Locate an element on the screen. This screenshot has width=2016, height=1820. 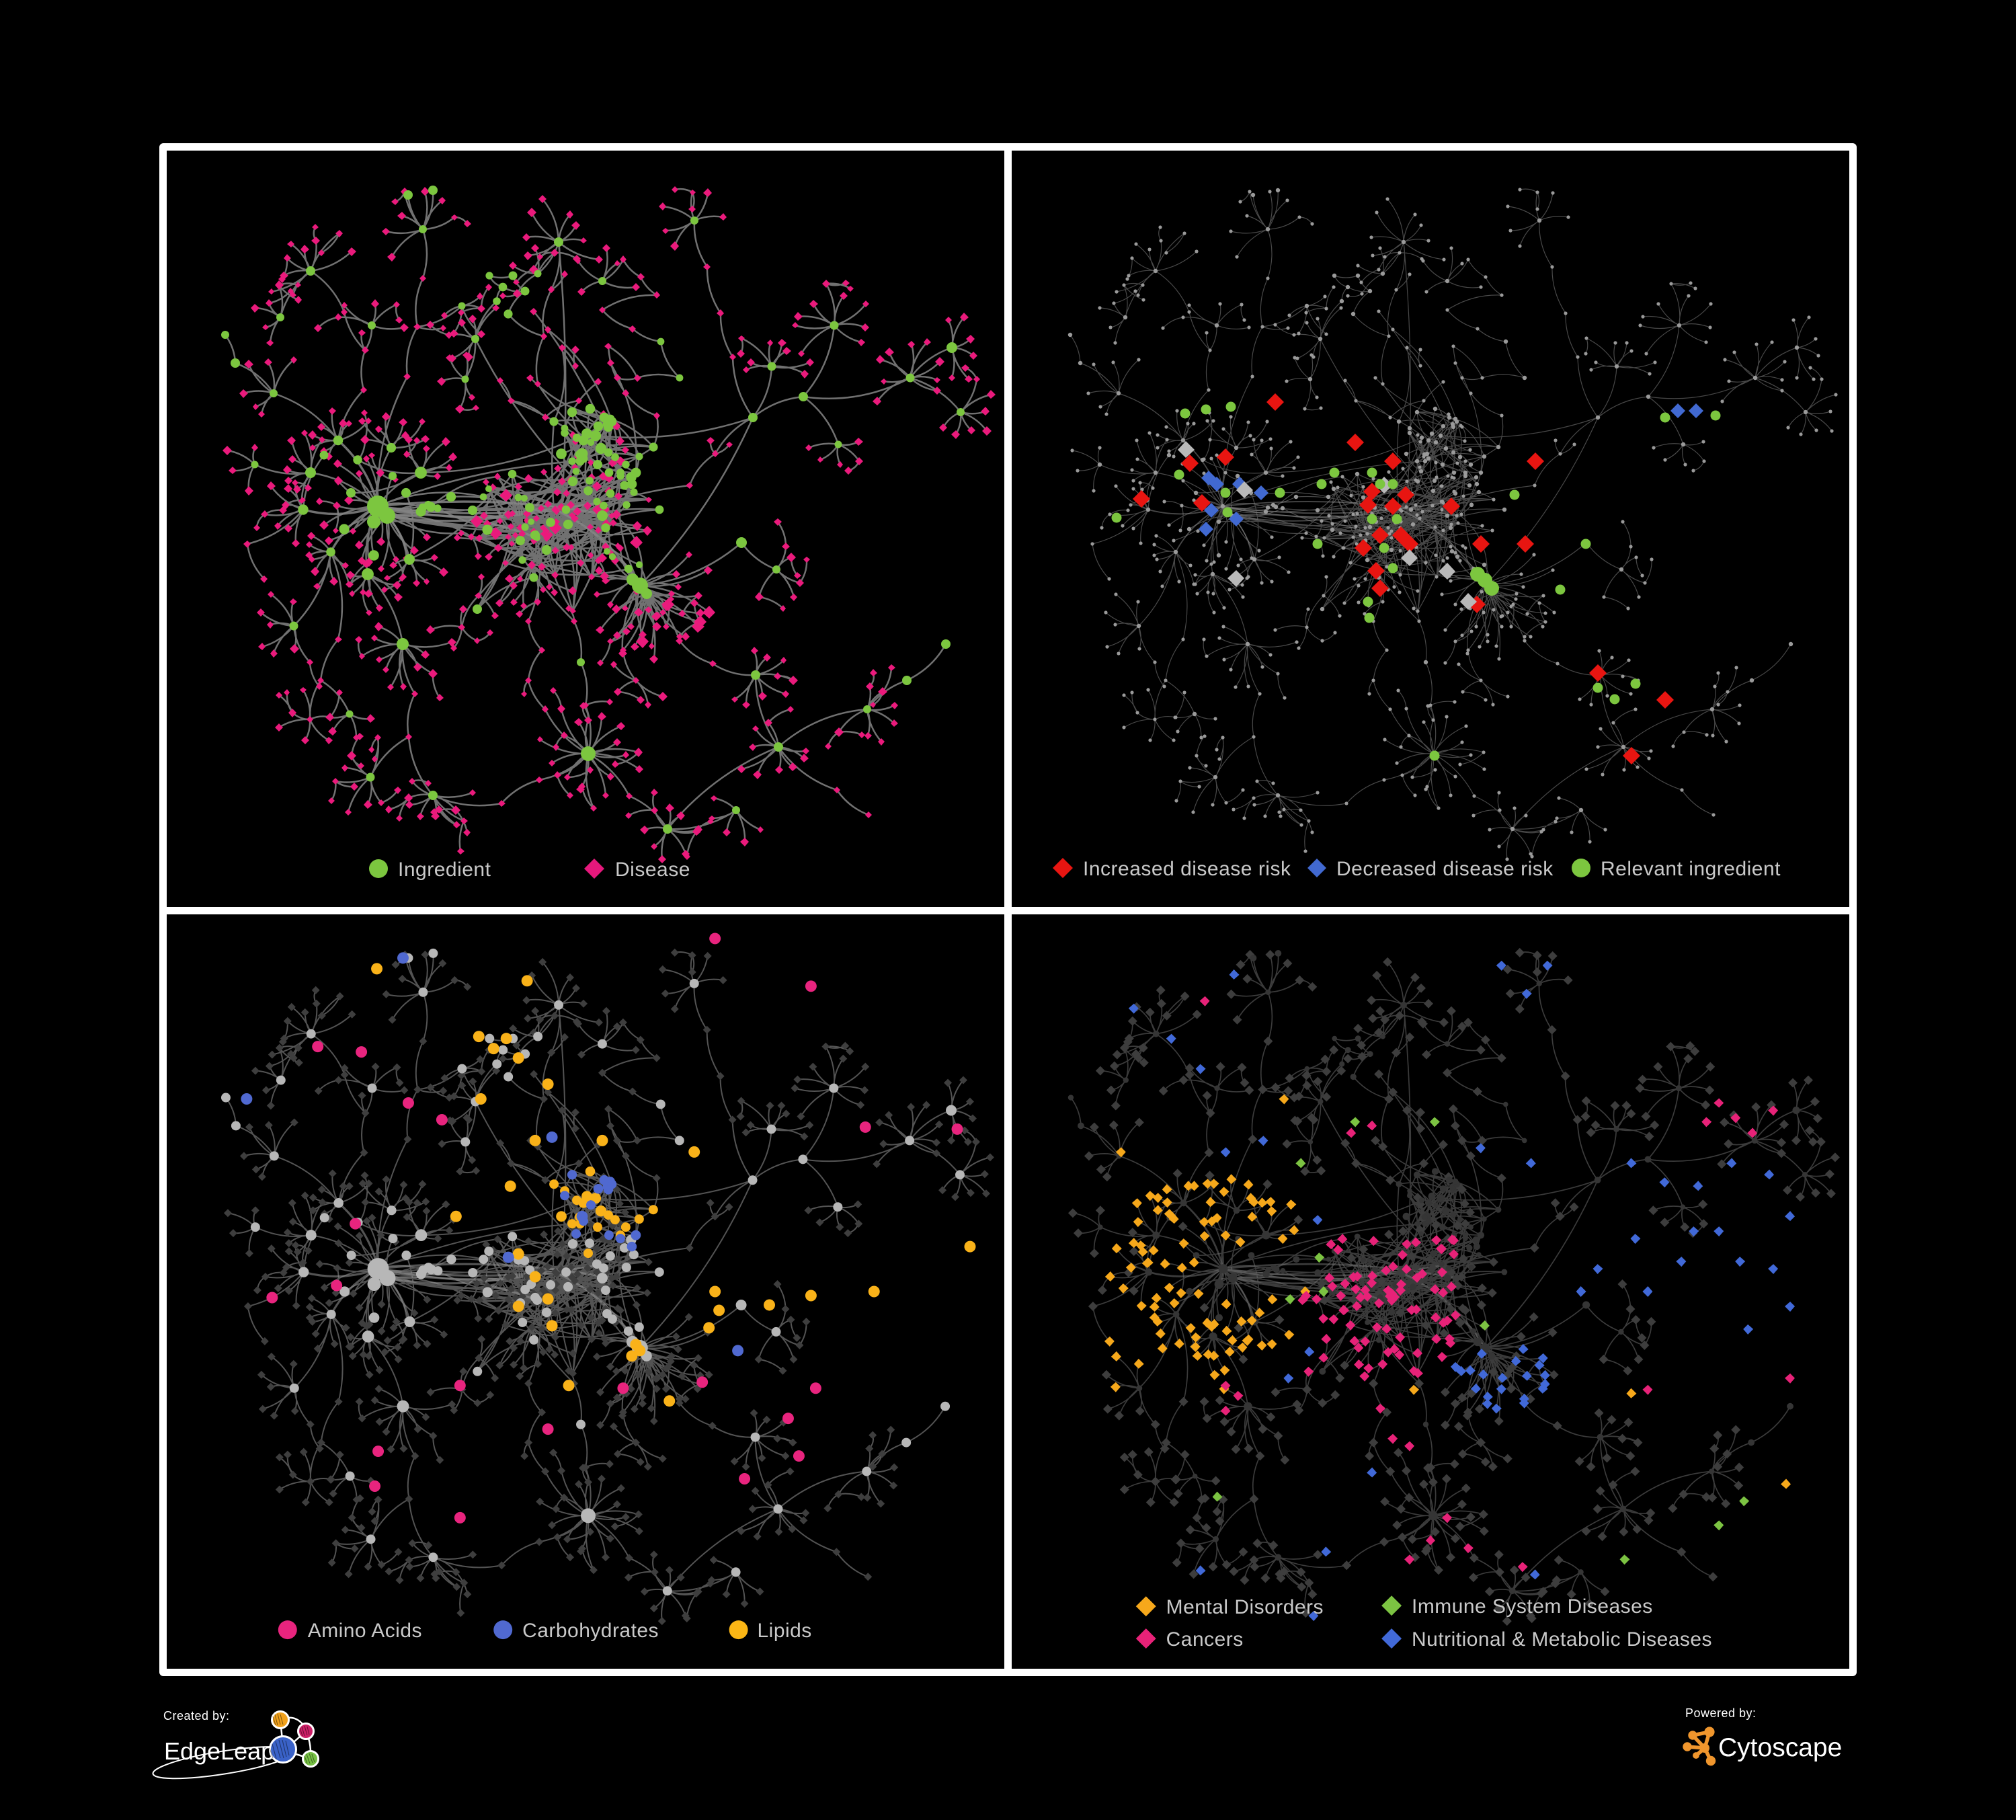
svg-text: Immune System Diseases is located at coordinates (1532, 1606).